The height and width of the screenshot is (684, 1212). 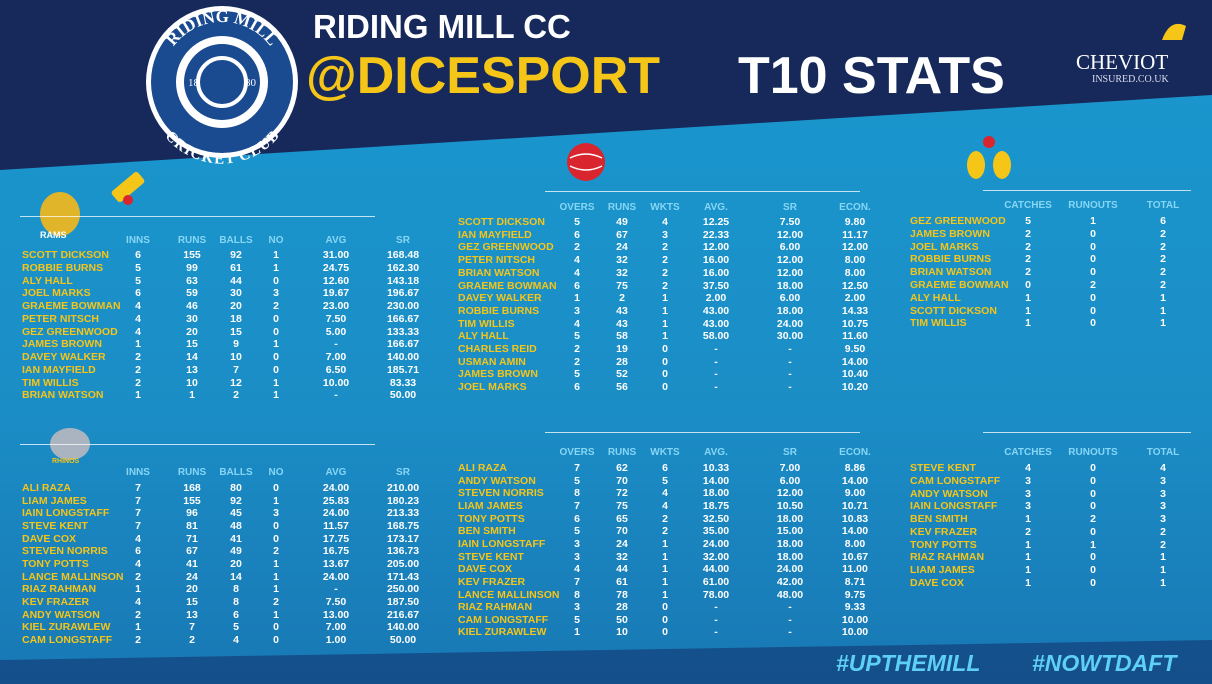 I want to click on player-name: DAVEY WALKER, so click(x=500, y=298).